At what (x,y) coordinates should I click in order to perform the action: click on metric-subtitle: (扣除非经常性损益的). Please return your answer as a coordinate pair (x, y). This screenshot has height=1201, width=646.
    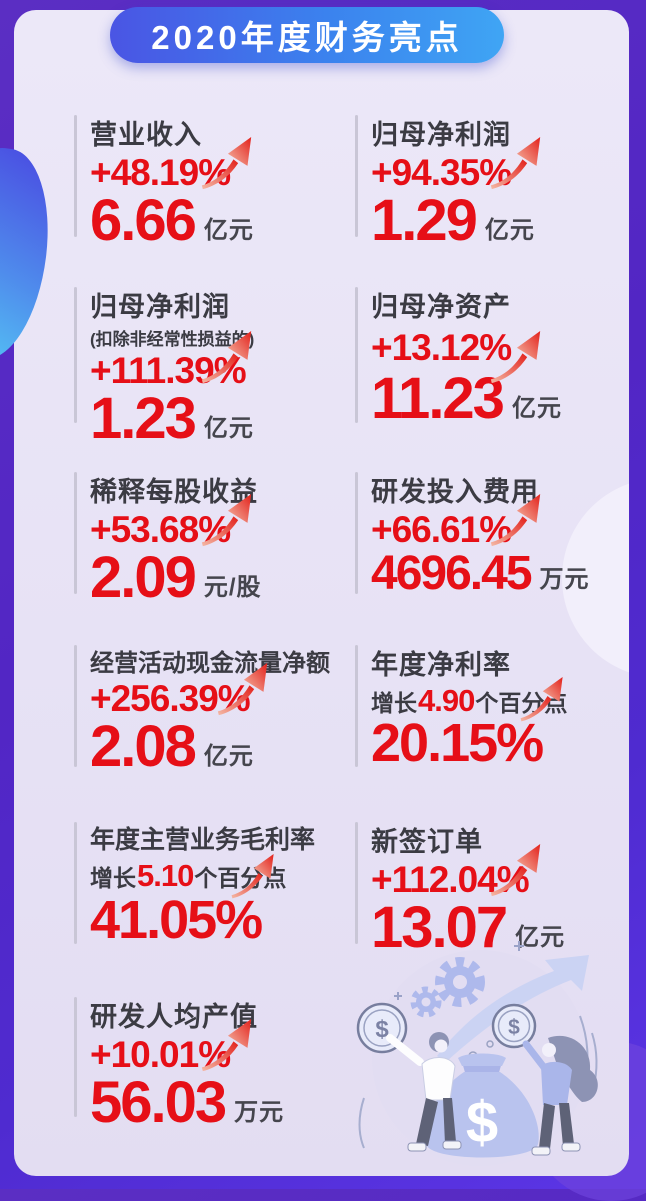
    Looking at the image, I should click on (172, 339).